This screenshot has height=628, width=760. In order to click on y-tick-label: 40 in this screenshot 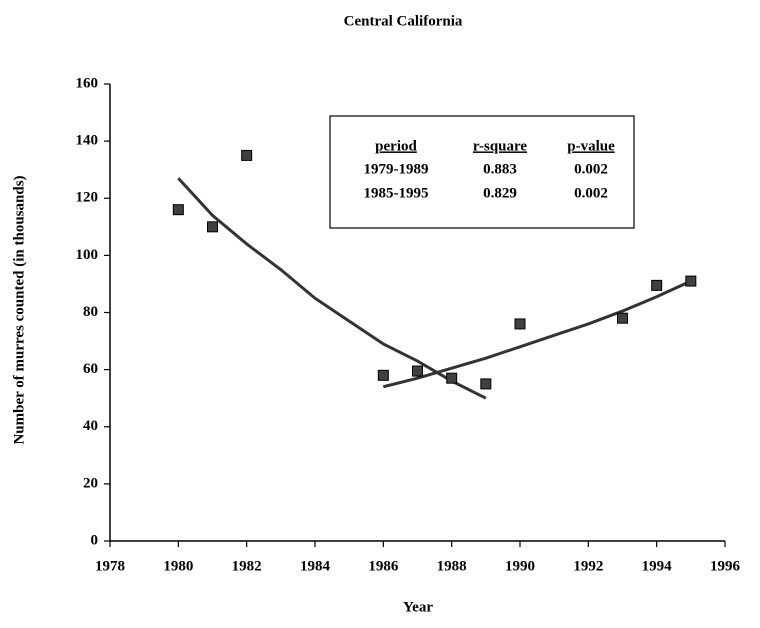, I will do `click(90, 426)`.